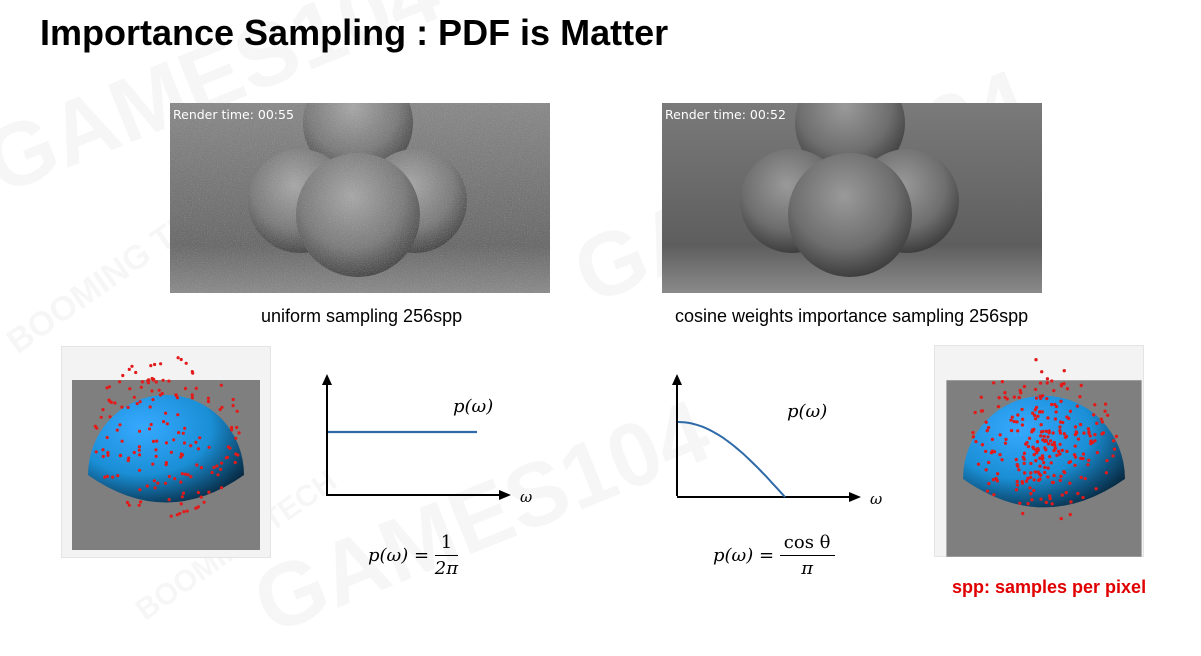 Image resolution: width=1201 pixels, height=656 pixels. I want to click on formula-numerator: 1, so click(446, 544).